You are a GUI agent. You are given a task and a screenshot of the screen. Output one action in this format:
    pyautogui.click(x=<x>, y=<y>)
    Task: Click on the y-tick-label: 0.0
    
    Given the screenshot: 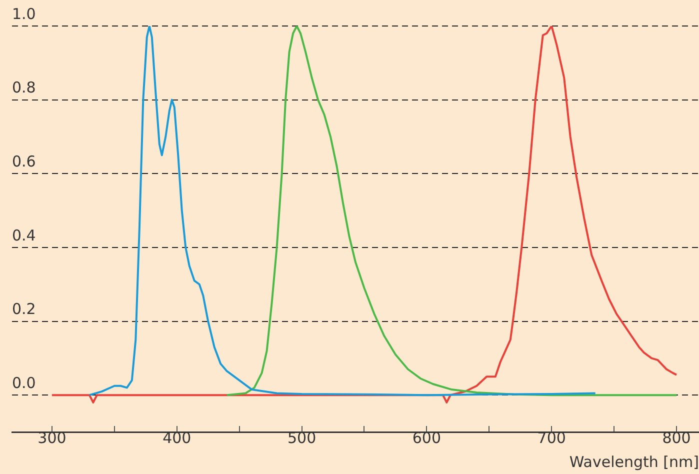 What is the action you would take?
    pyautogui.click(x=24, y=383)
    